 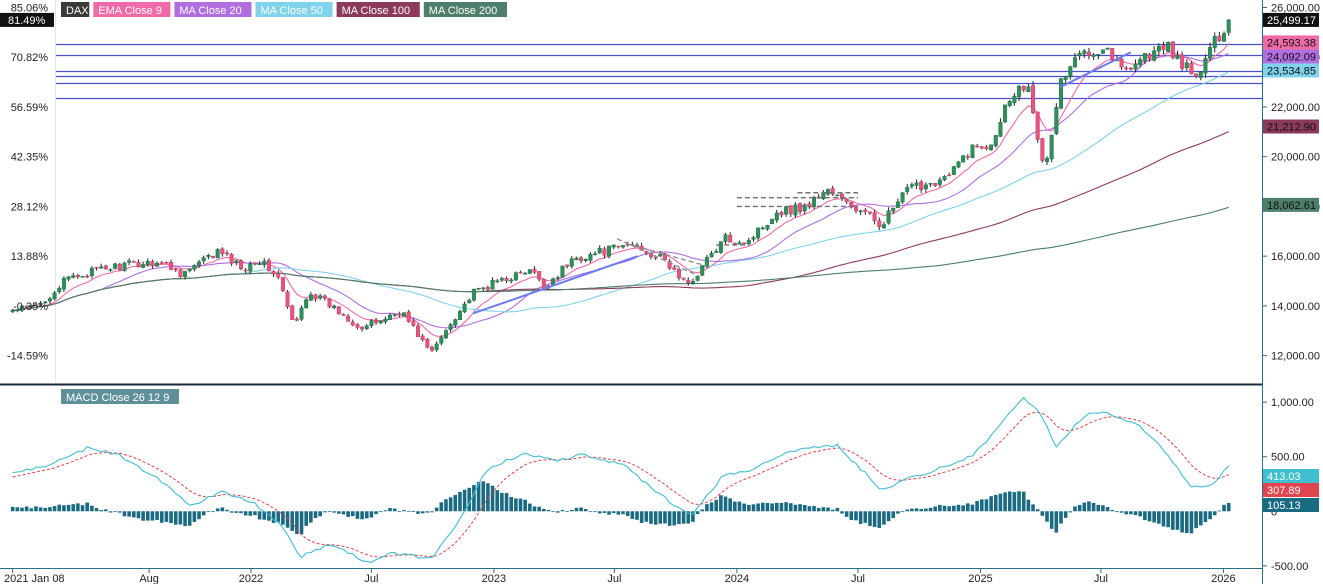 I want to click on trend-line, so click(x=555, y=285).